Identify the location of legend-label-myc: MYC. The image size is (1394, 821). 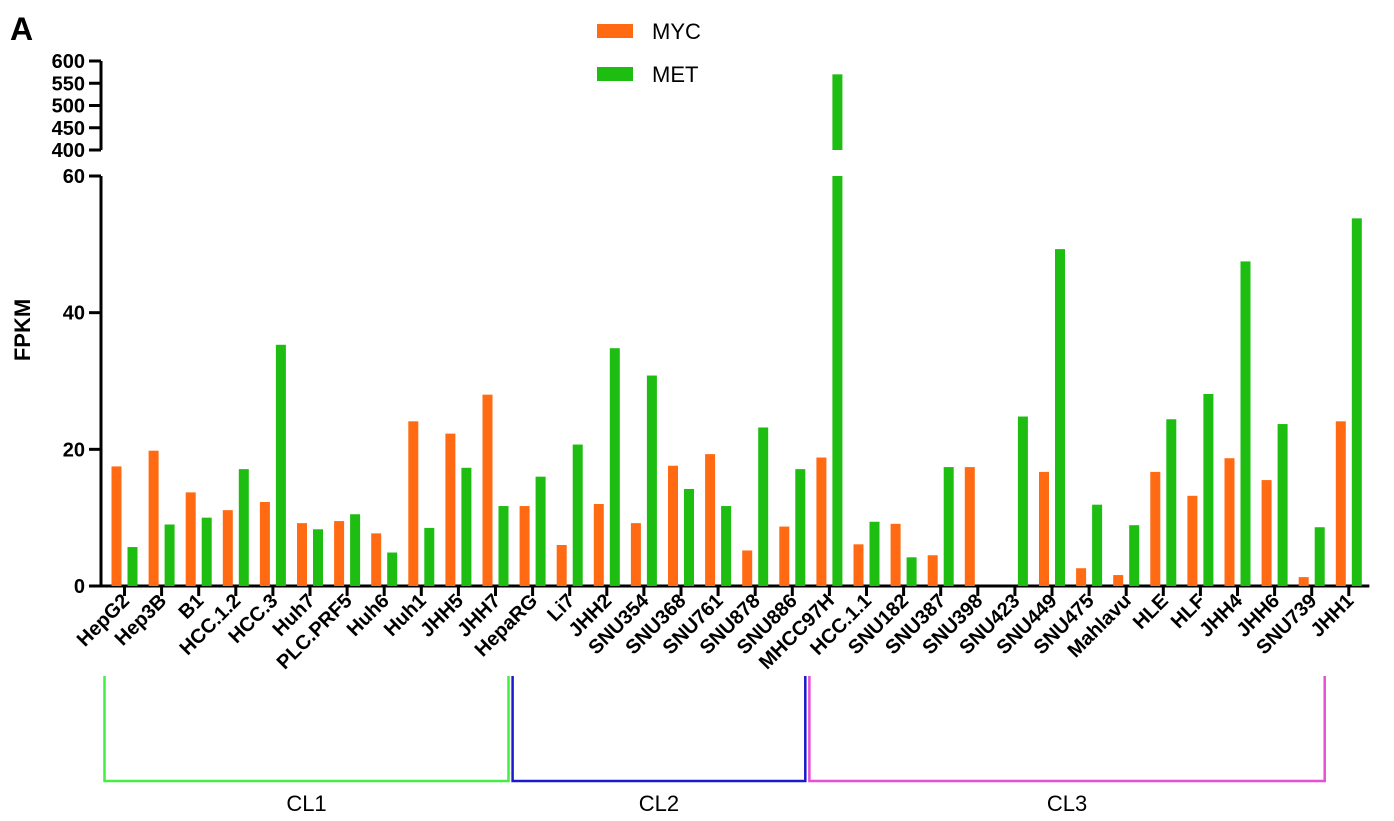
(676, 31).